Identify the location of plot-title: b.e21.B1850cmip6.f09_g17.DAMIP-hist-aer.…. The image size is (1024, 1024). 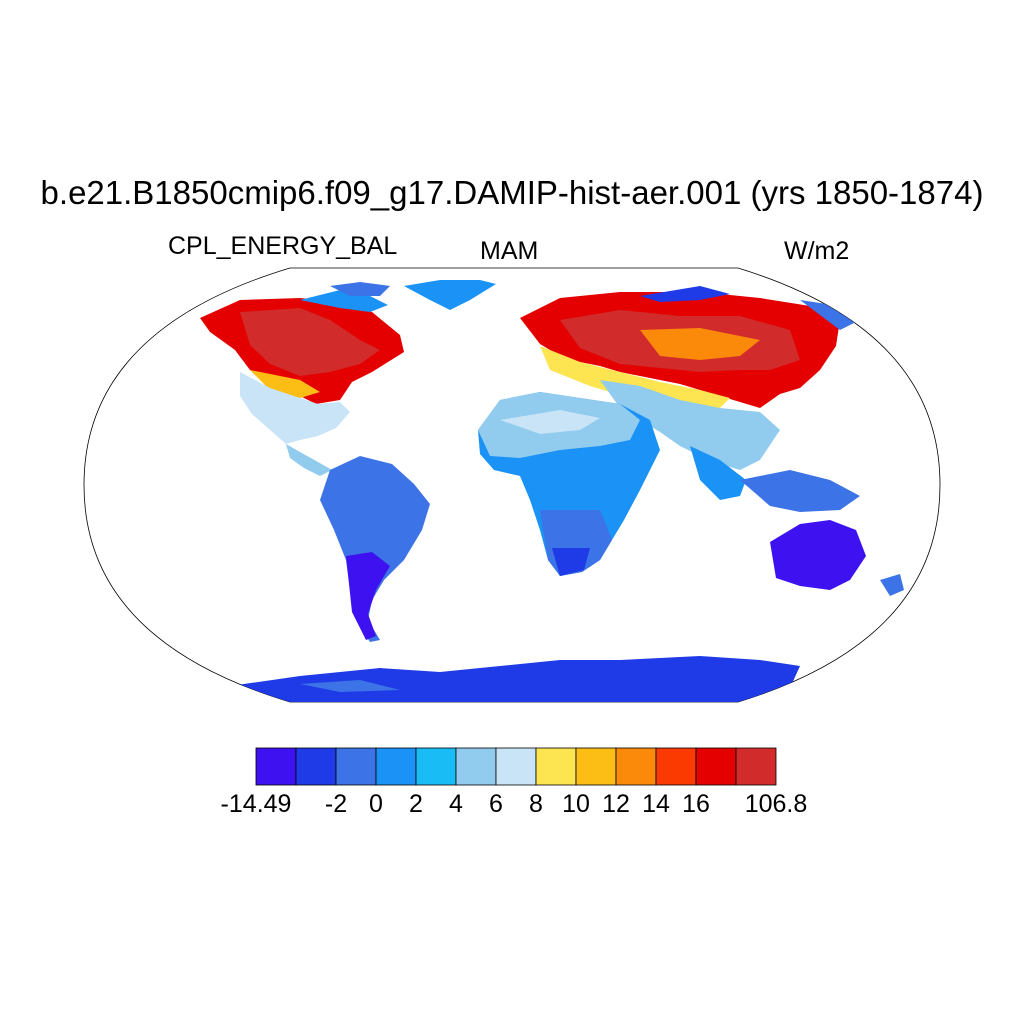
(512, 192).